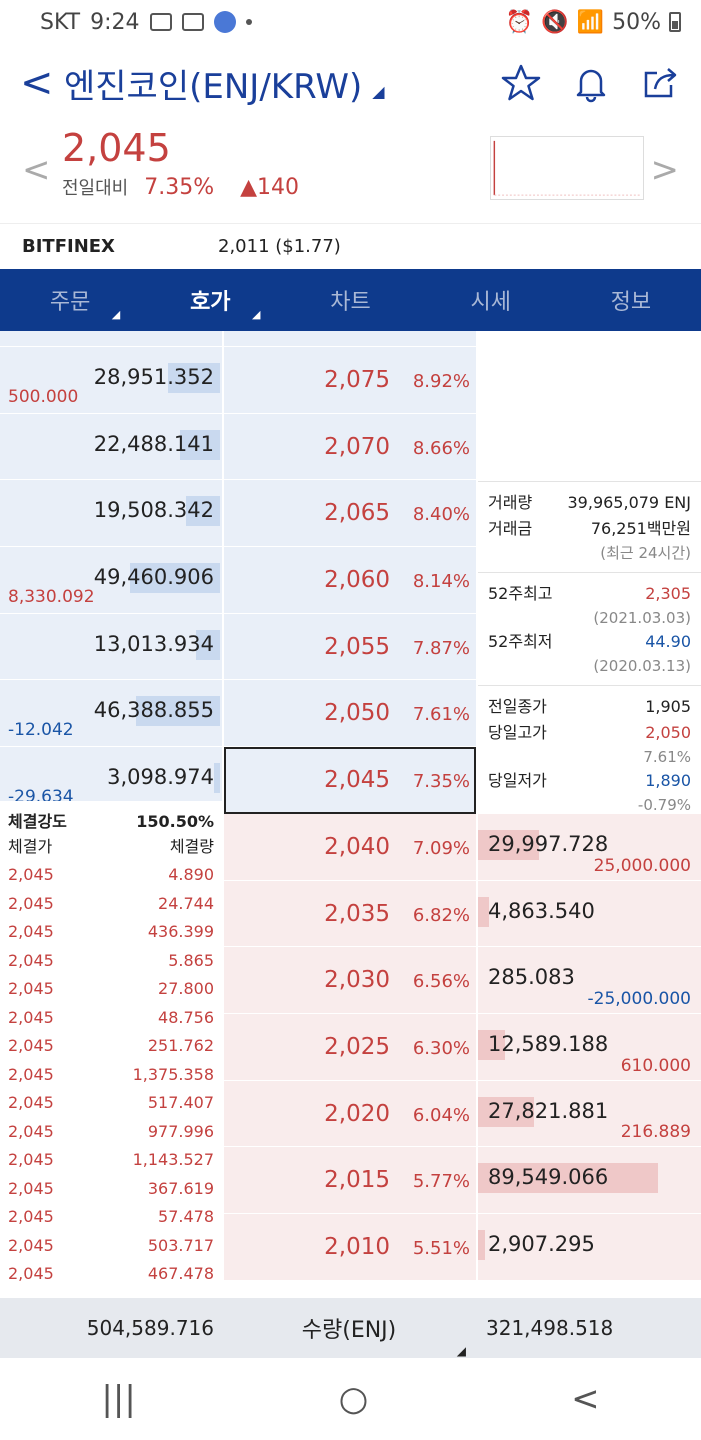 This screenshot has width=701, height=1440. I want to click on bid-row: 2,907.295, so click(589, 1247).